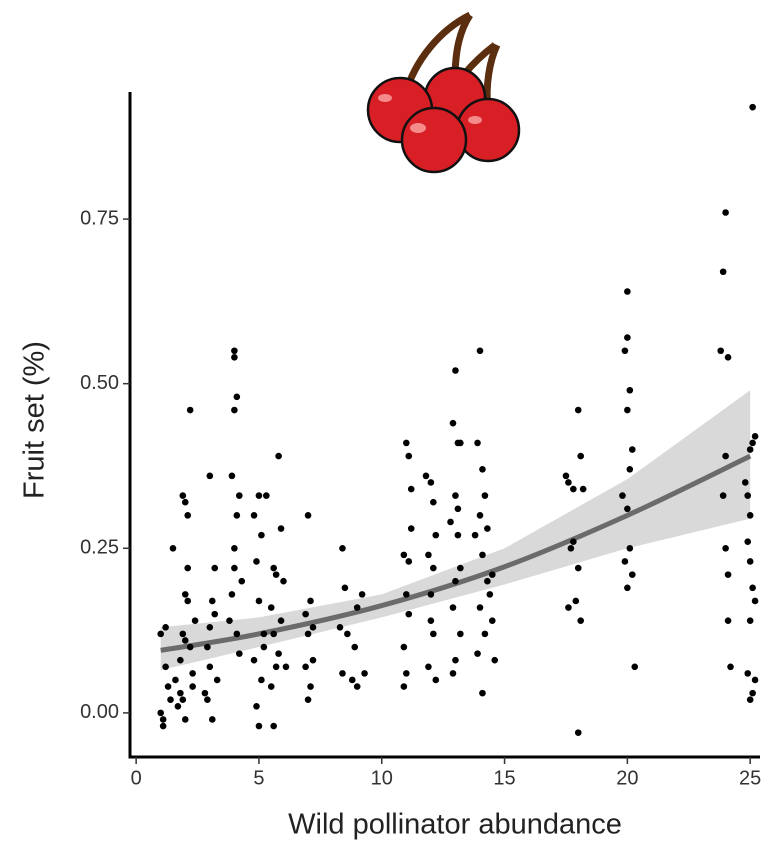 This screenshot has width=779, height=844. Describe the element at coordinates (627, 778) in the screenshot. I see `x-tick-label: 20` at that location.